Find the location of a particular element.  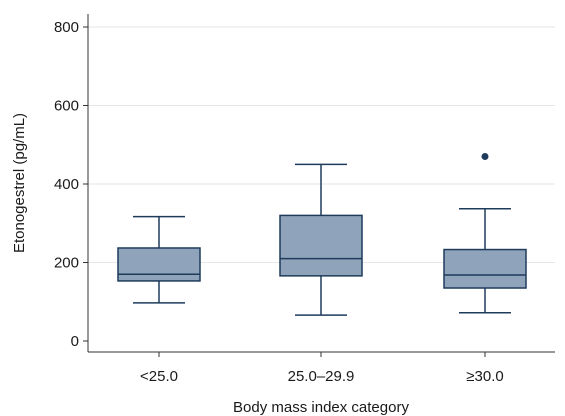

y-axis-title: Etonogestrel (pg/mL) is located at coordinates (19, 183).